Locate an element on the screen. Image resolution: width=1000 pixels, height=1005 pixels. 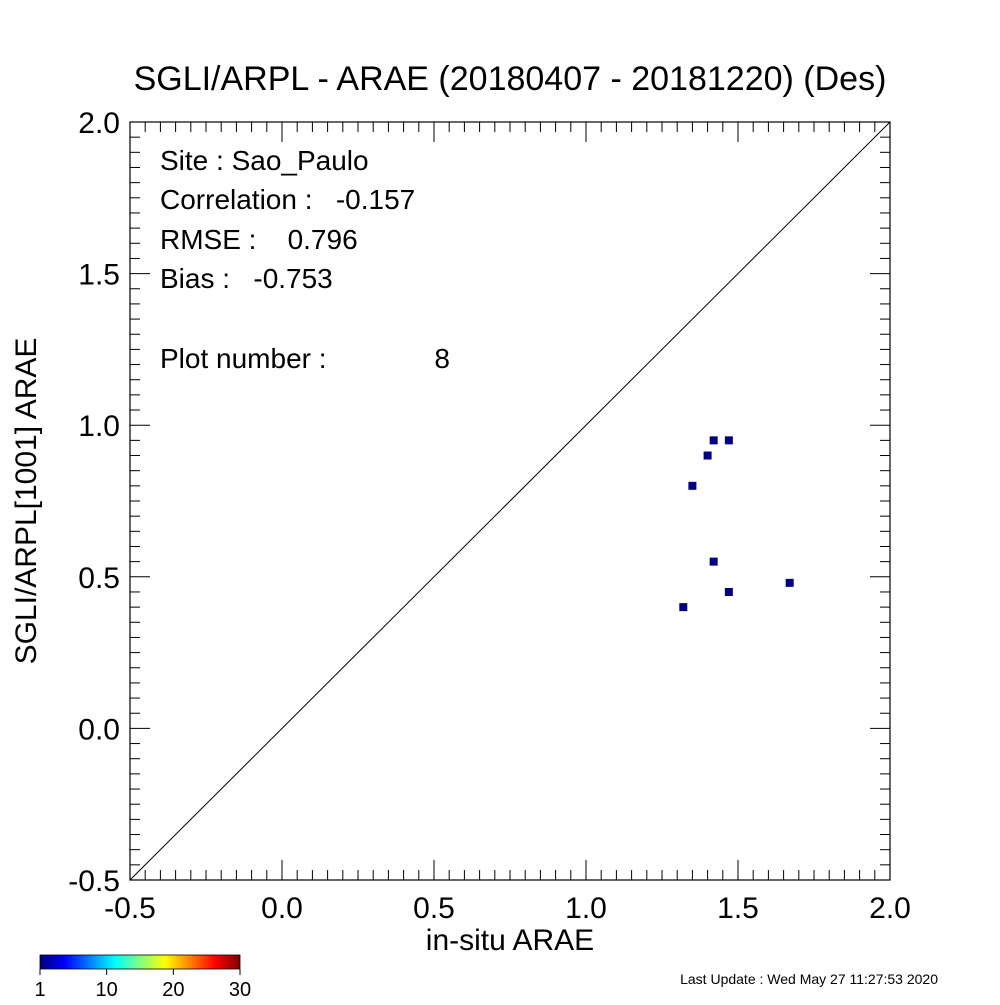
x-tick-label: 1.5 is located at coordinates (738, 908).